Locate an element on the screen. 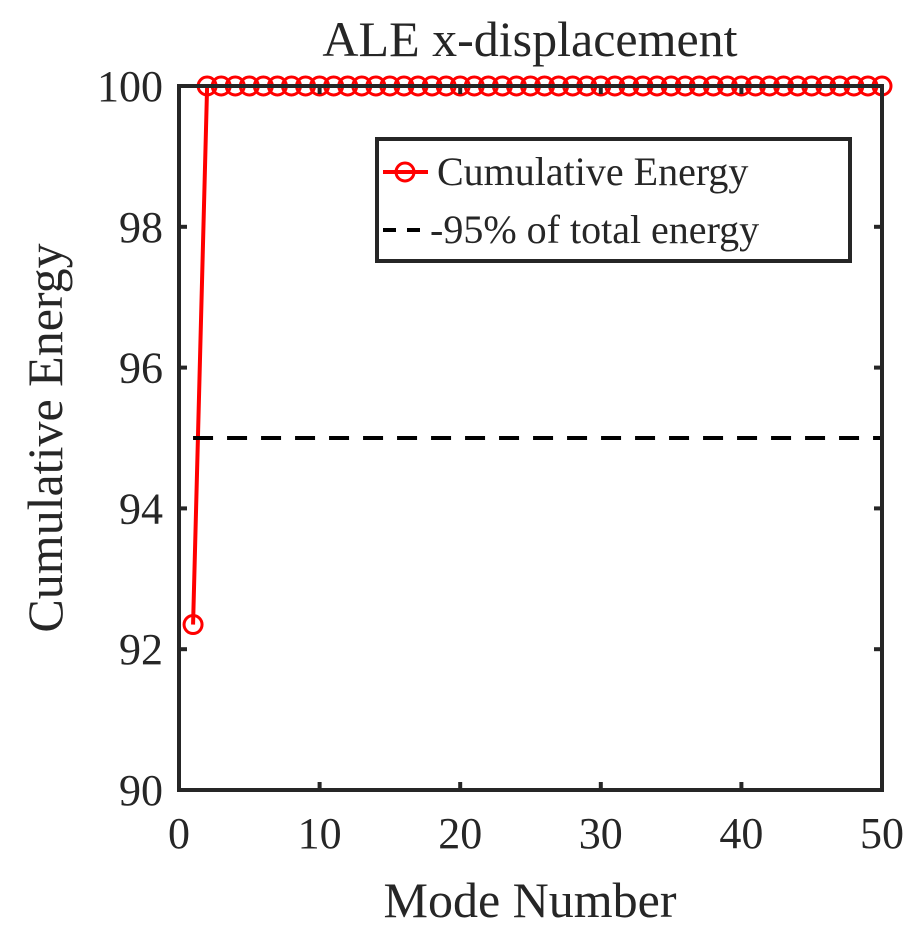  y-tick-label: 96 is located at coordinates (141, 368).